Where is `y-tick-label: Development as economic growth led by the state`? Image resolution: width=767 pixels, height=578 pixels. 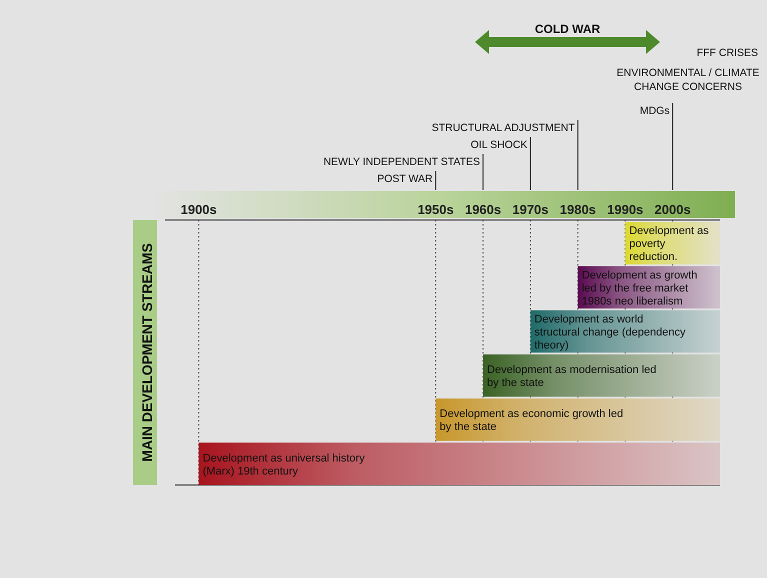 y-tick-label: Development as economic growth led by the state is located at coordinates (532, 421).